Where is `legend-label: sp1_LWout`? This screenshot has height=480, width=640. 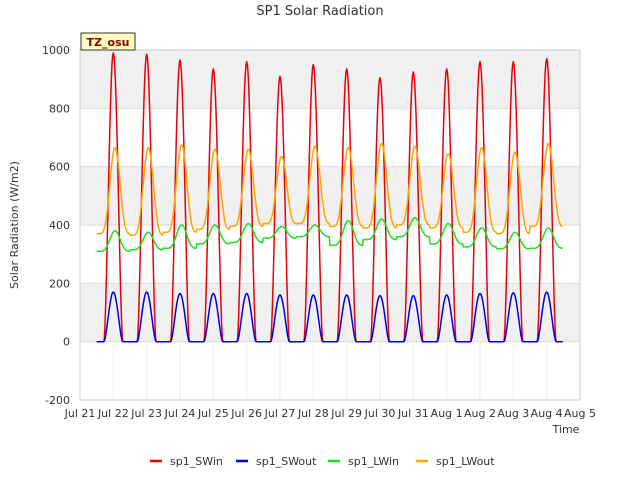 legend-label: sp1_LWout is located at coordinates (465, 461).